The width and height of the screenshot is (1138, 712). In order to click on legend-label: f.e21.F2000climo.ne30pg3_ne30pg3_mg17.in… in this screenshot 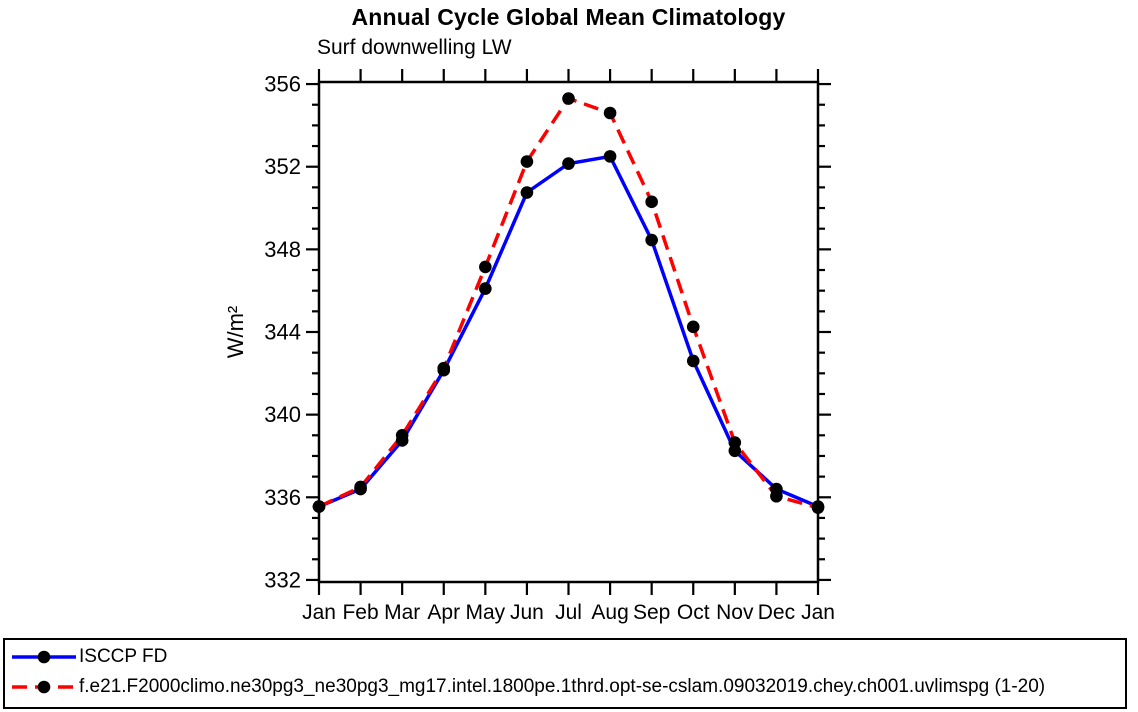, I will do `click(562, 686)`.